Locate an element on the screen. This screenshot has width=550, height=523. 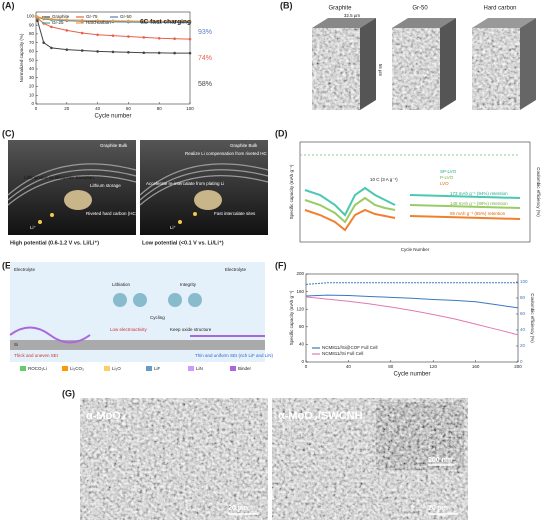
y-tick-label: 200 is located at coordinates (300, 273).